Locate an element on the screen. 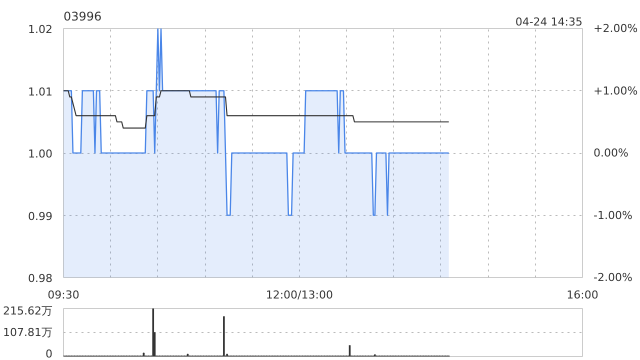  annotation: 04-24 14:35 is located at coordinates (549, 22).